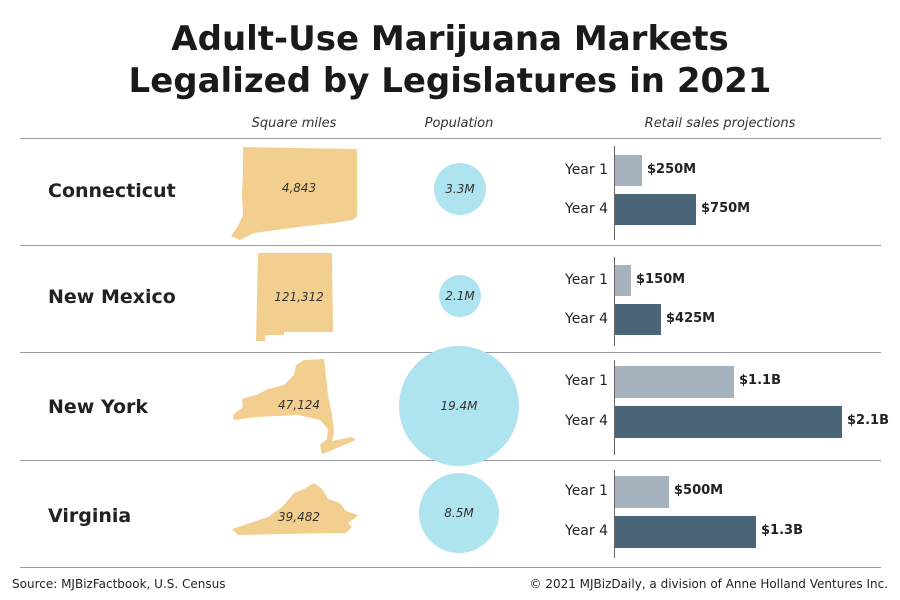  I want to click on year-4-label-new-york: Year 4, so click(586, 421).